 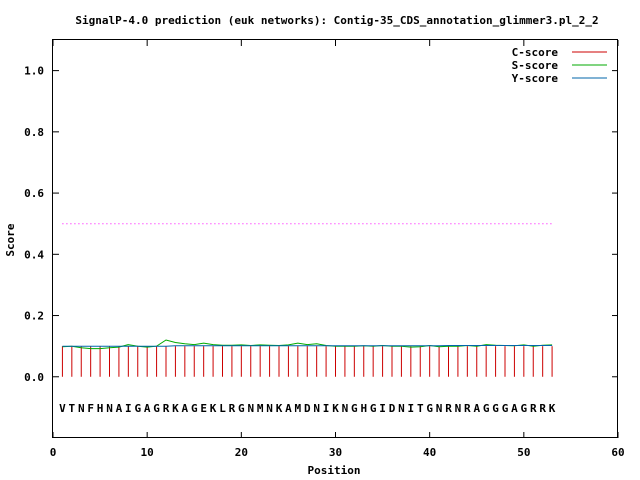 I want to click on legend-label: C-score, so click(x=535, y=52).